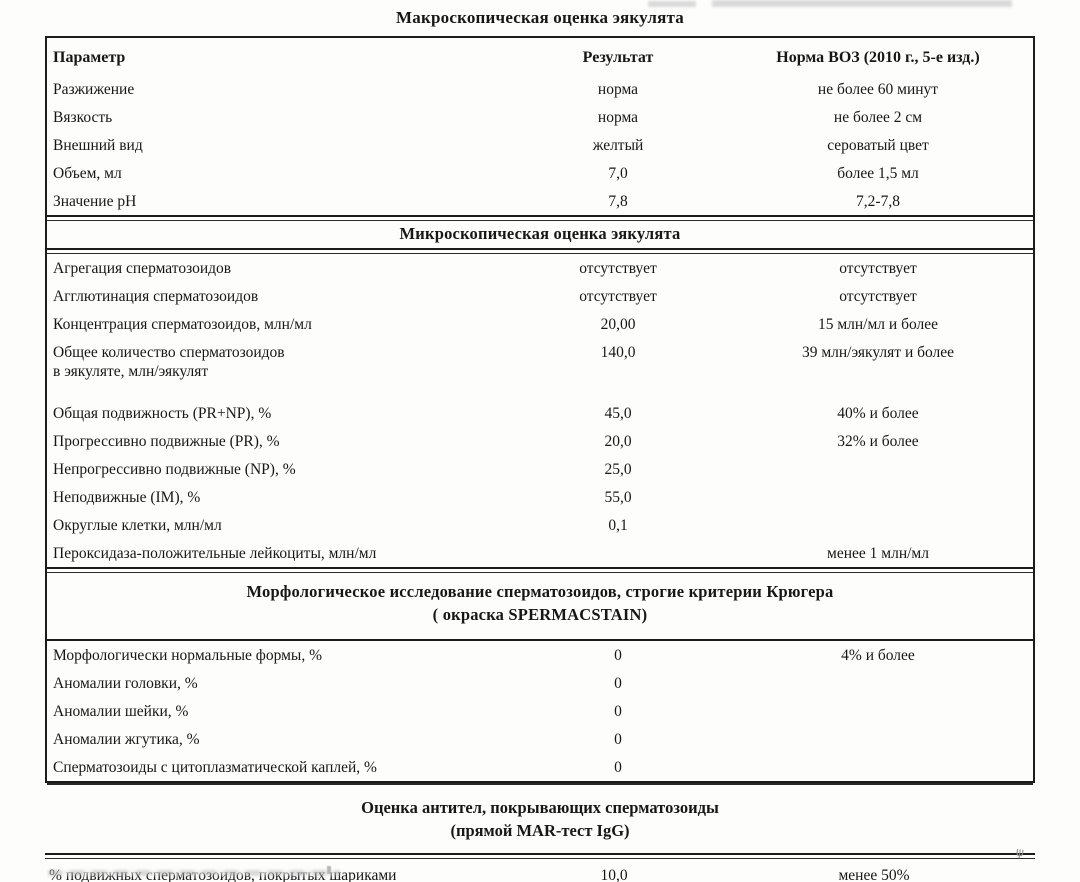 This screenshot has height=882, width=1080. Describe the element at coordinates (618, 469) in the screenshot. I see `result-cell: 25,0` at that location.